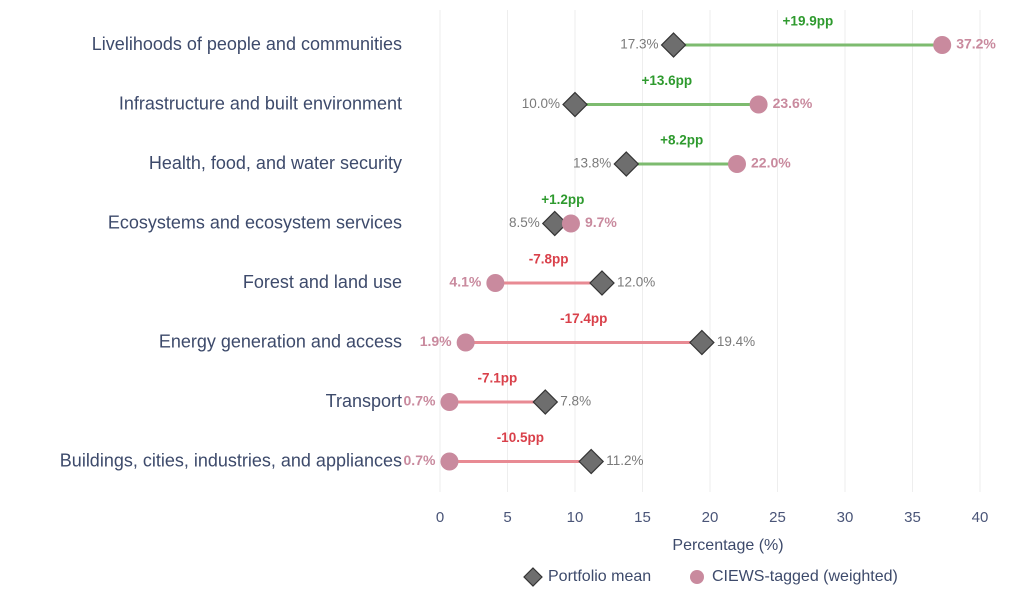  What do you see at coordinates (524, 222) in the screenshot?
I see `portfolio-value-label: 8.5%` at bounding box center [524, 222].